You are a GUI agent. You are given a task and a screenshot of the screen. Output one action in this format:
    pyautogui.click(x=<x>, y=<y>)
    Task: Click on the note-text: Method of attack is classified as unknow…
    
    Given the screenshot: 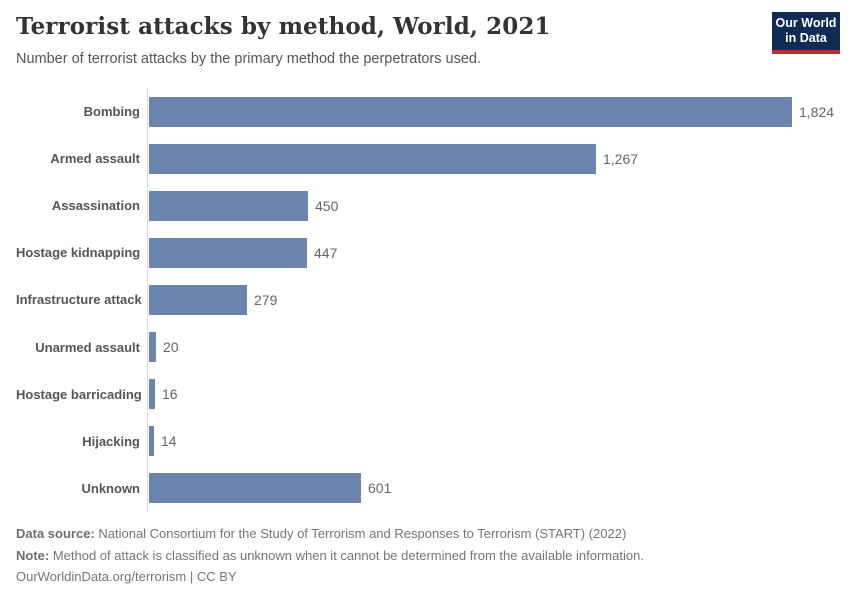 What is the action you would take?
    pyautogui.click(x=346, y=555)
    